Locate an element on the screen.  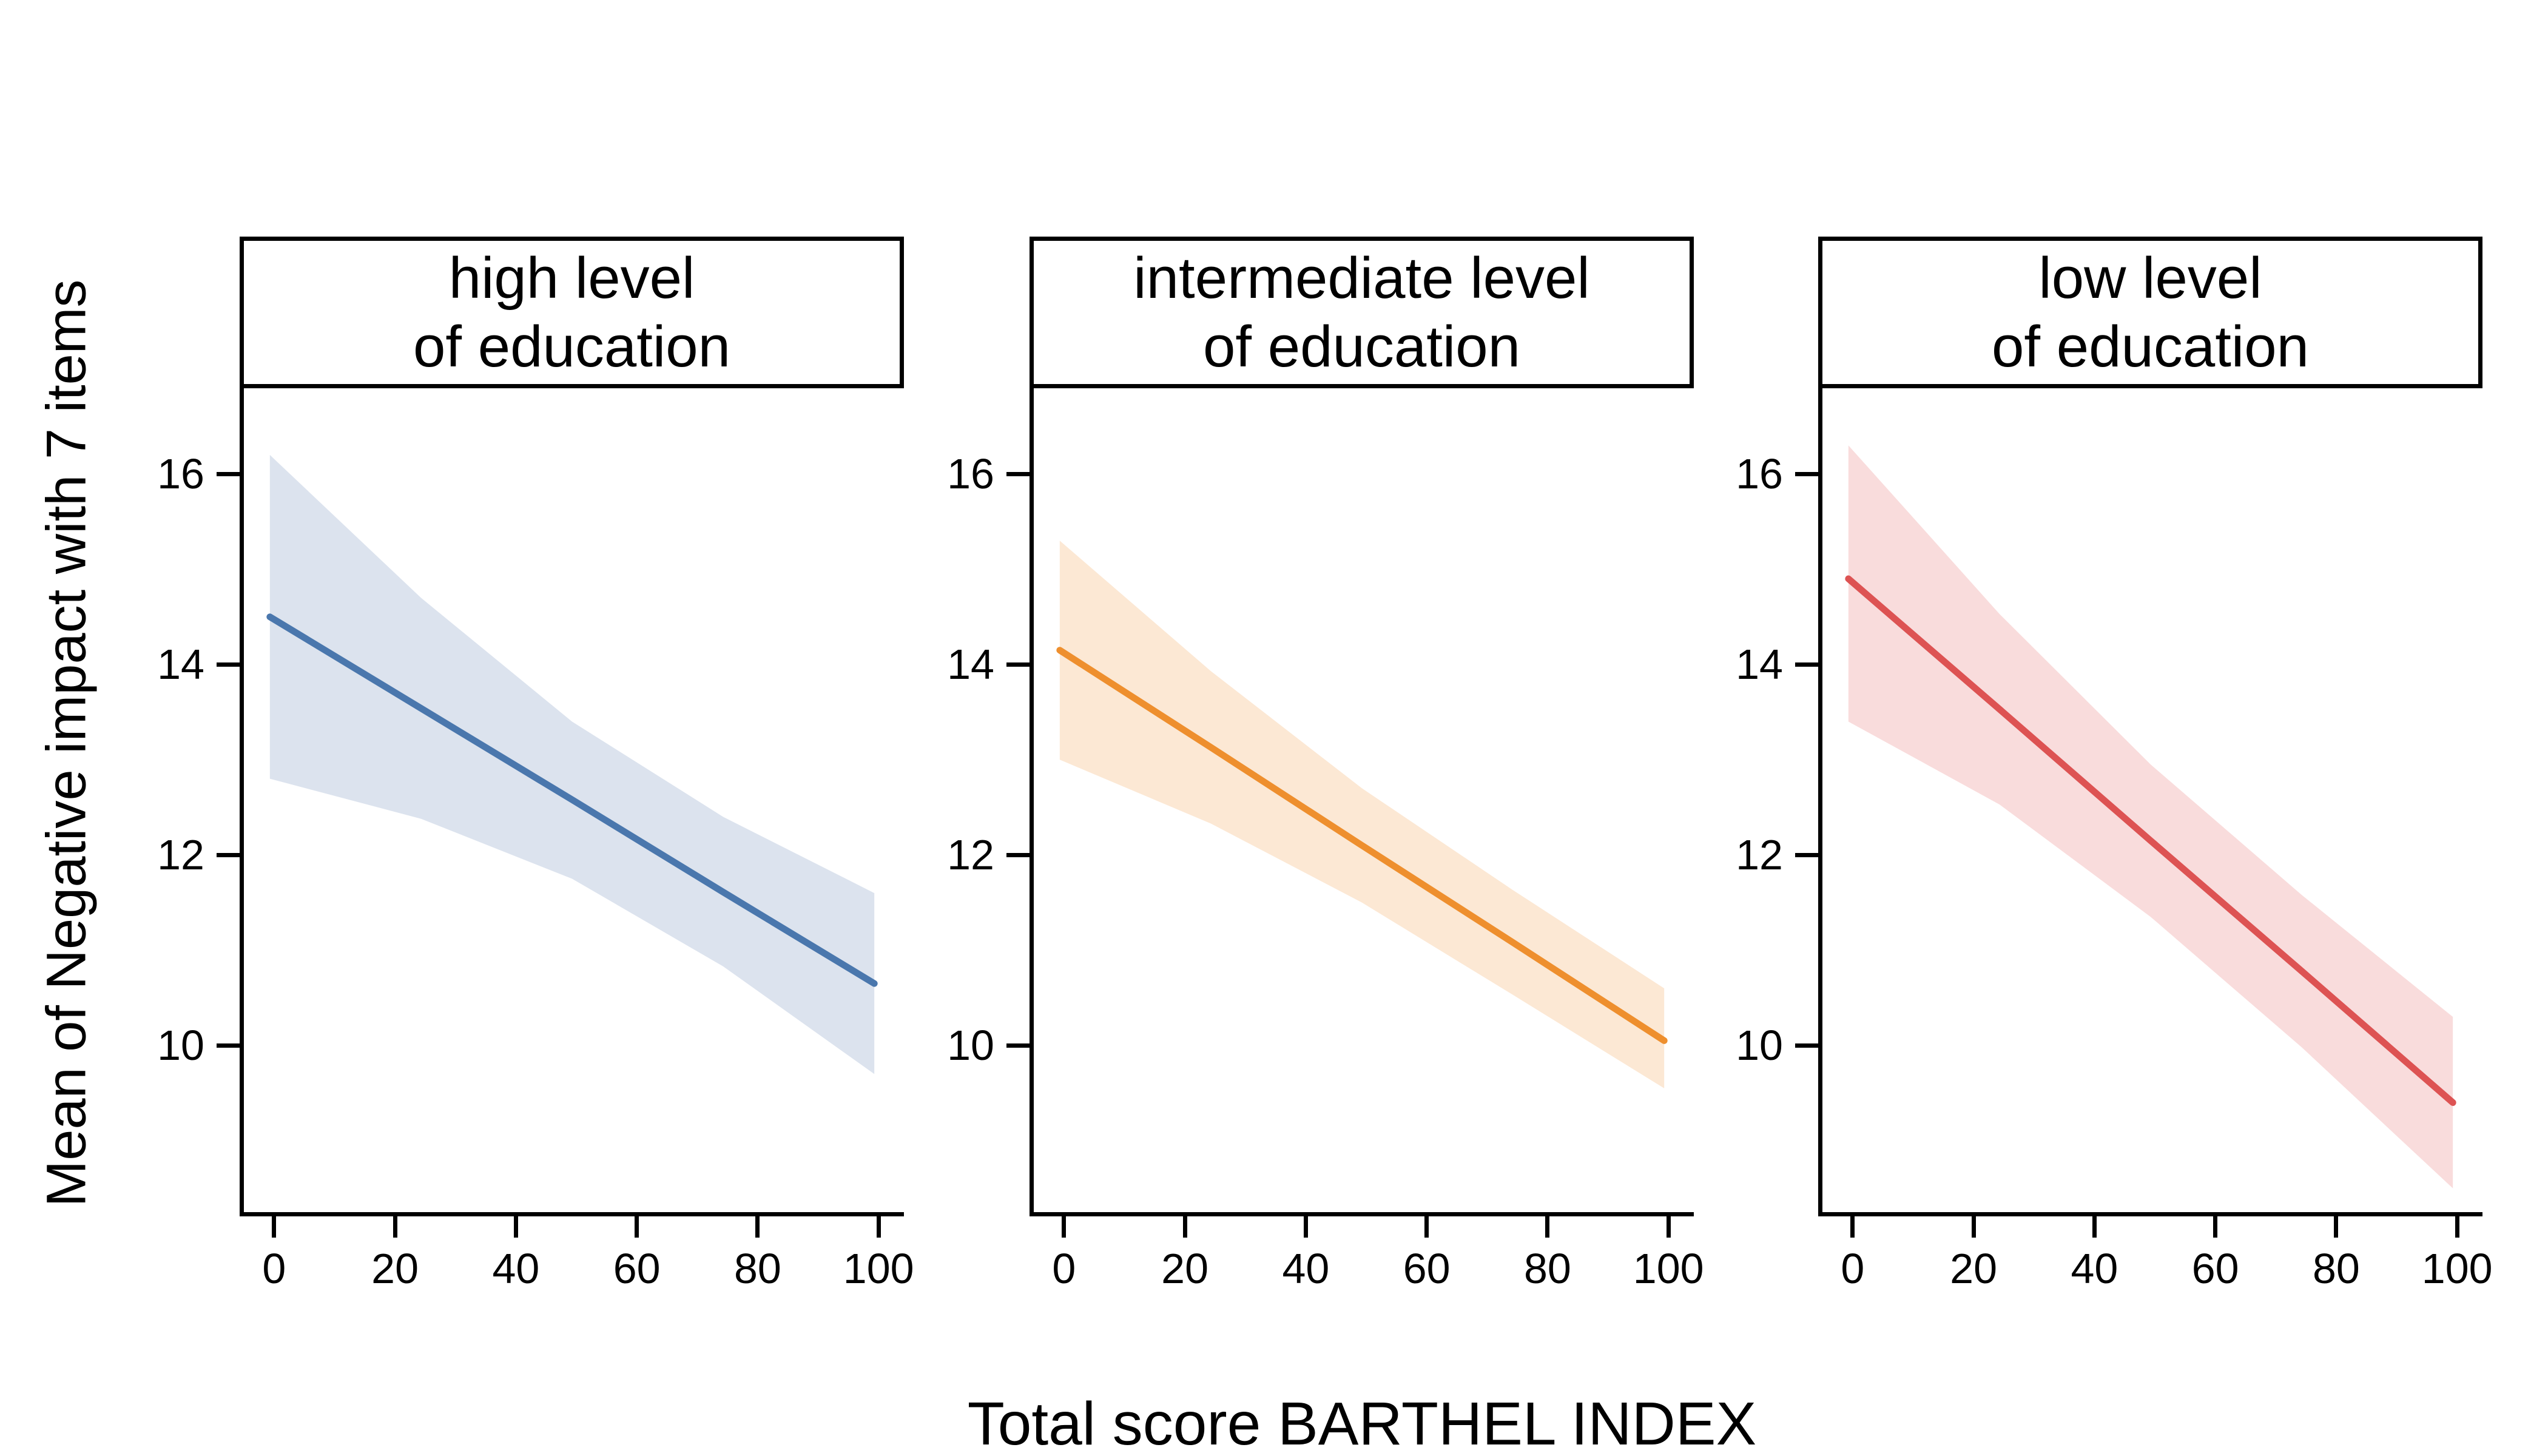
plot-svg-low is located at coordinates (2152, 816).